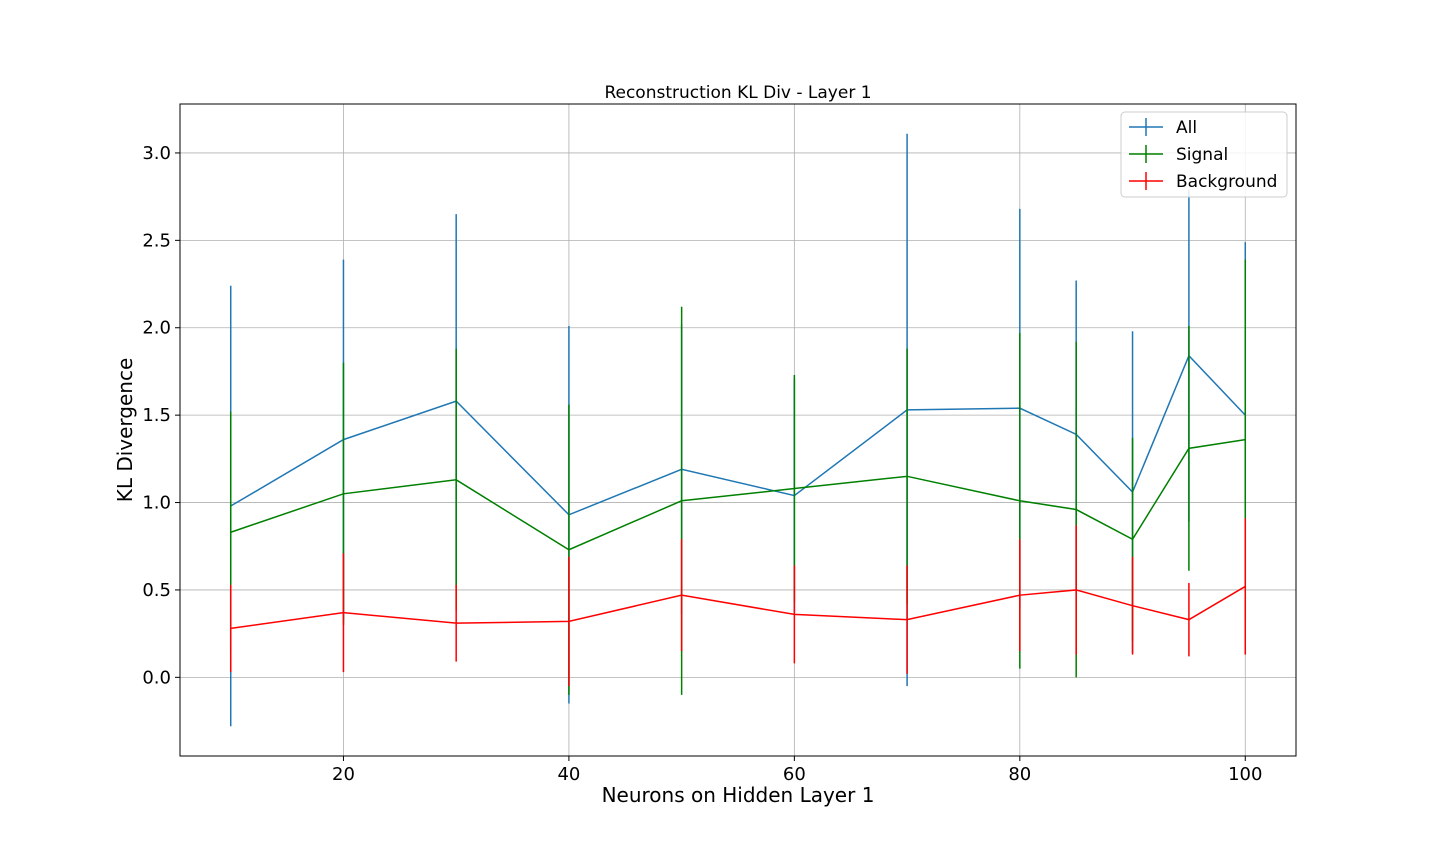  Describe the element at coordinates (1019, 774) in the screenshot. I see `x-tick-label: 80` at that location.